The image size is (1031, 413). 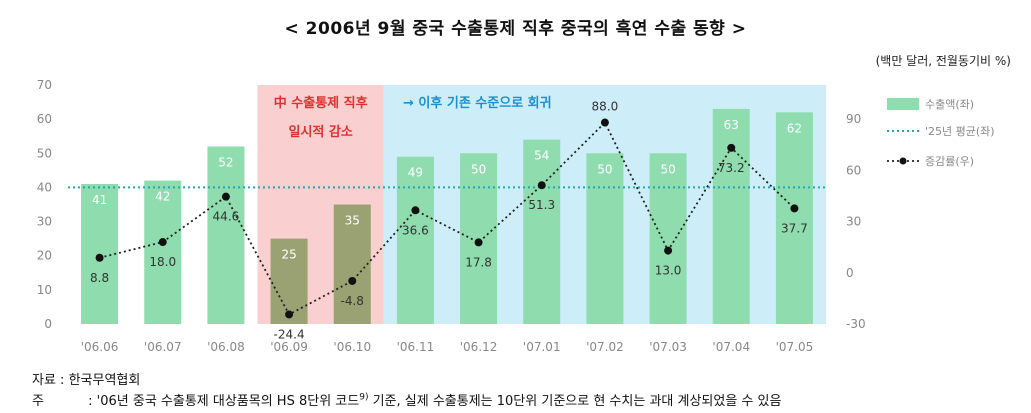 What do you see at coordinates (794, 228) in the screenshot?
I see `growth-rate-label: 37.7` at bounding box center [794, 228].